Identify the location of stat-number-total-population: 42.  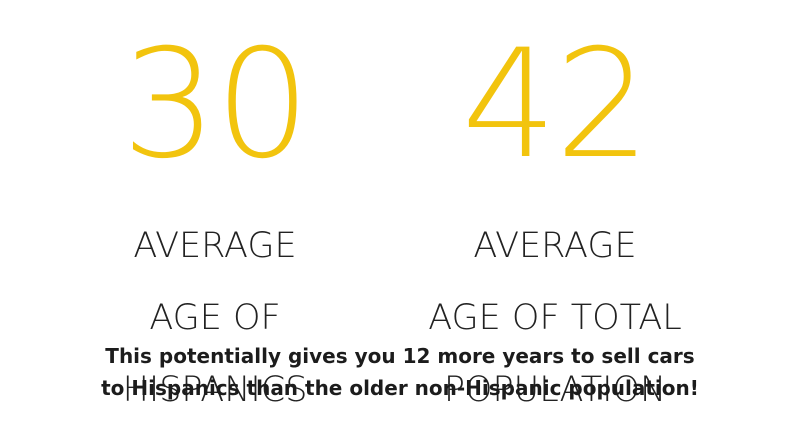
(556, 105).